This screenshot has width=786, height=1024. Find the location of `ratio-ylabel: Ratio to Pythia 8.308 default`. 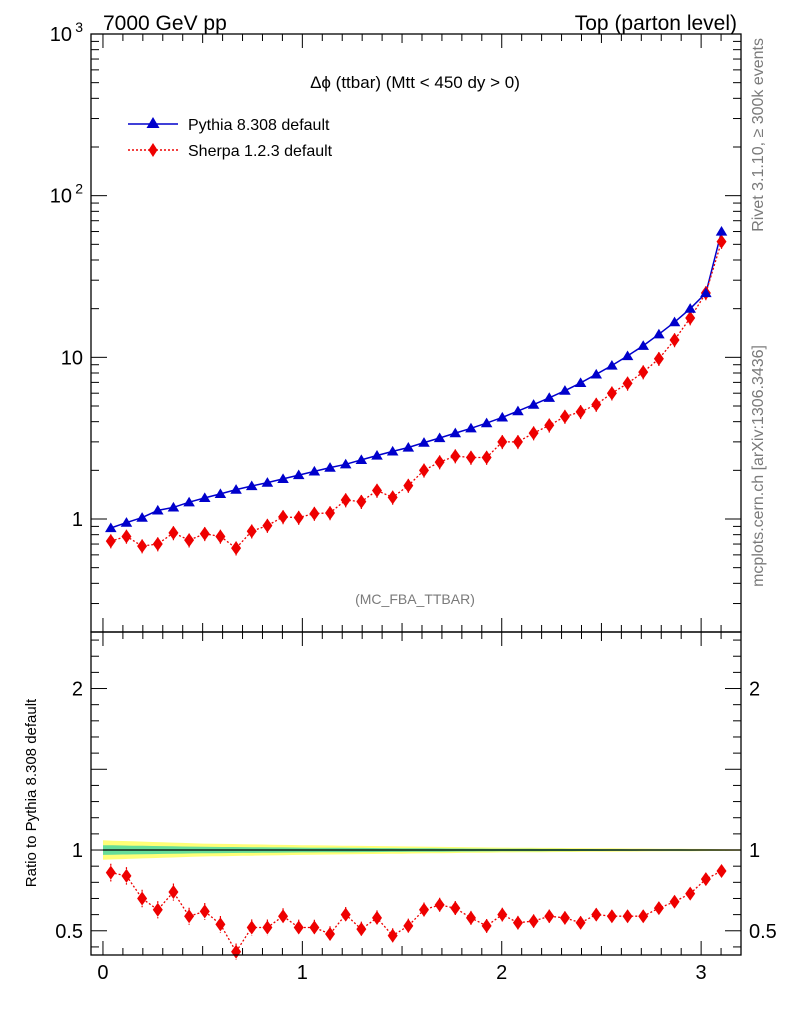

ratio-ylabel: Ratio to Pythia 8.308 default is located at coordinates (31, 792).